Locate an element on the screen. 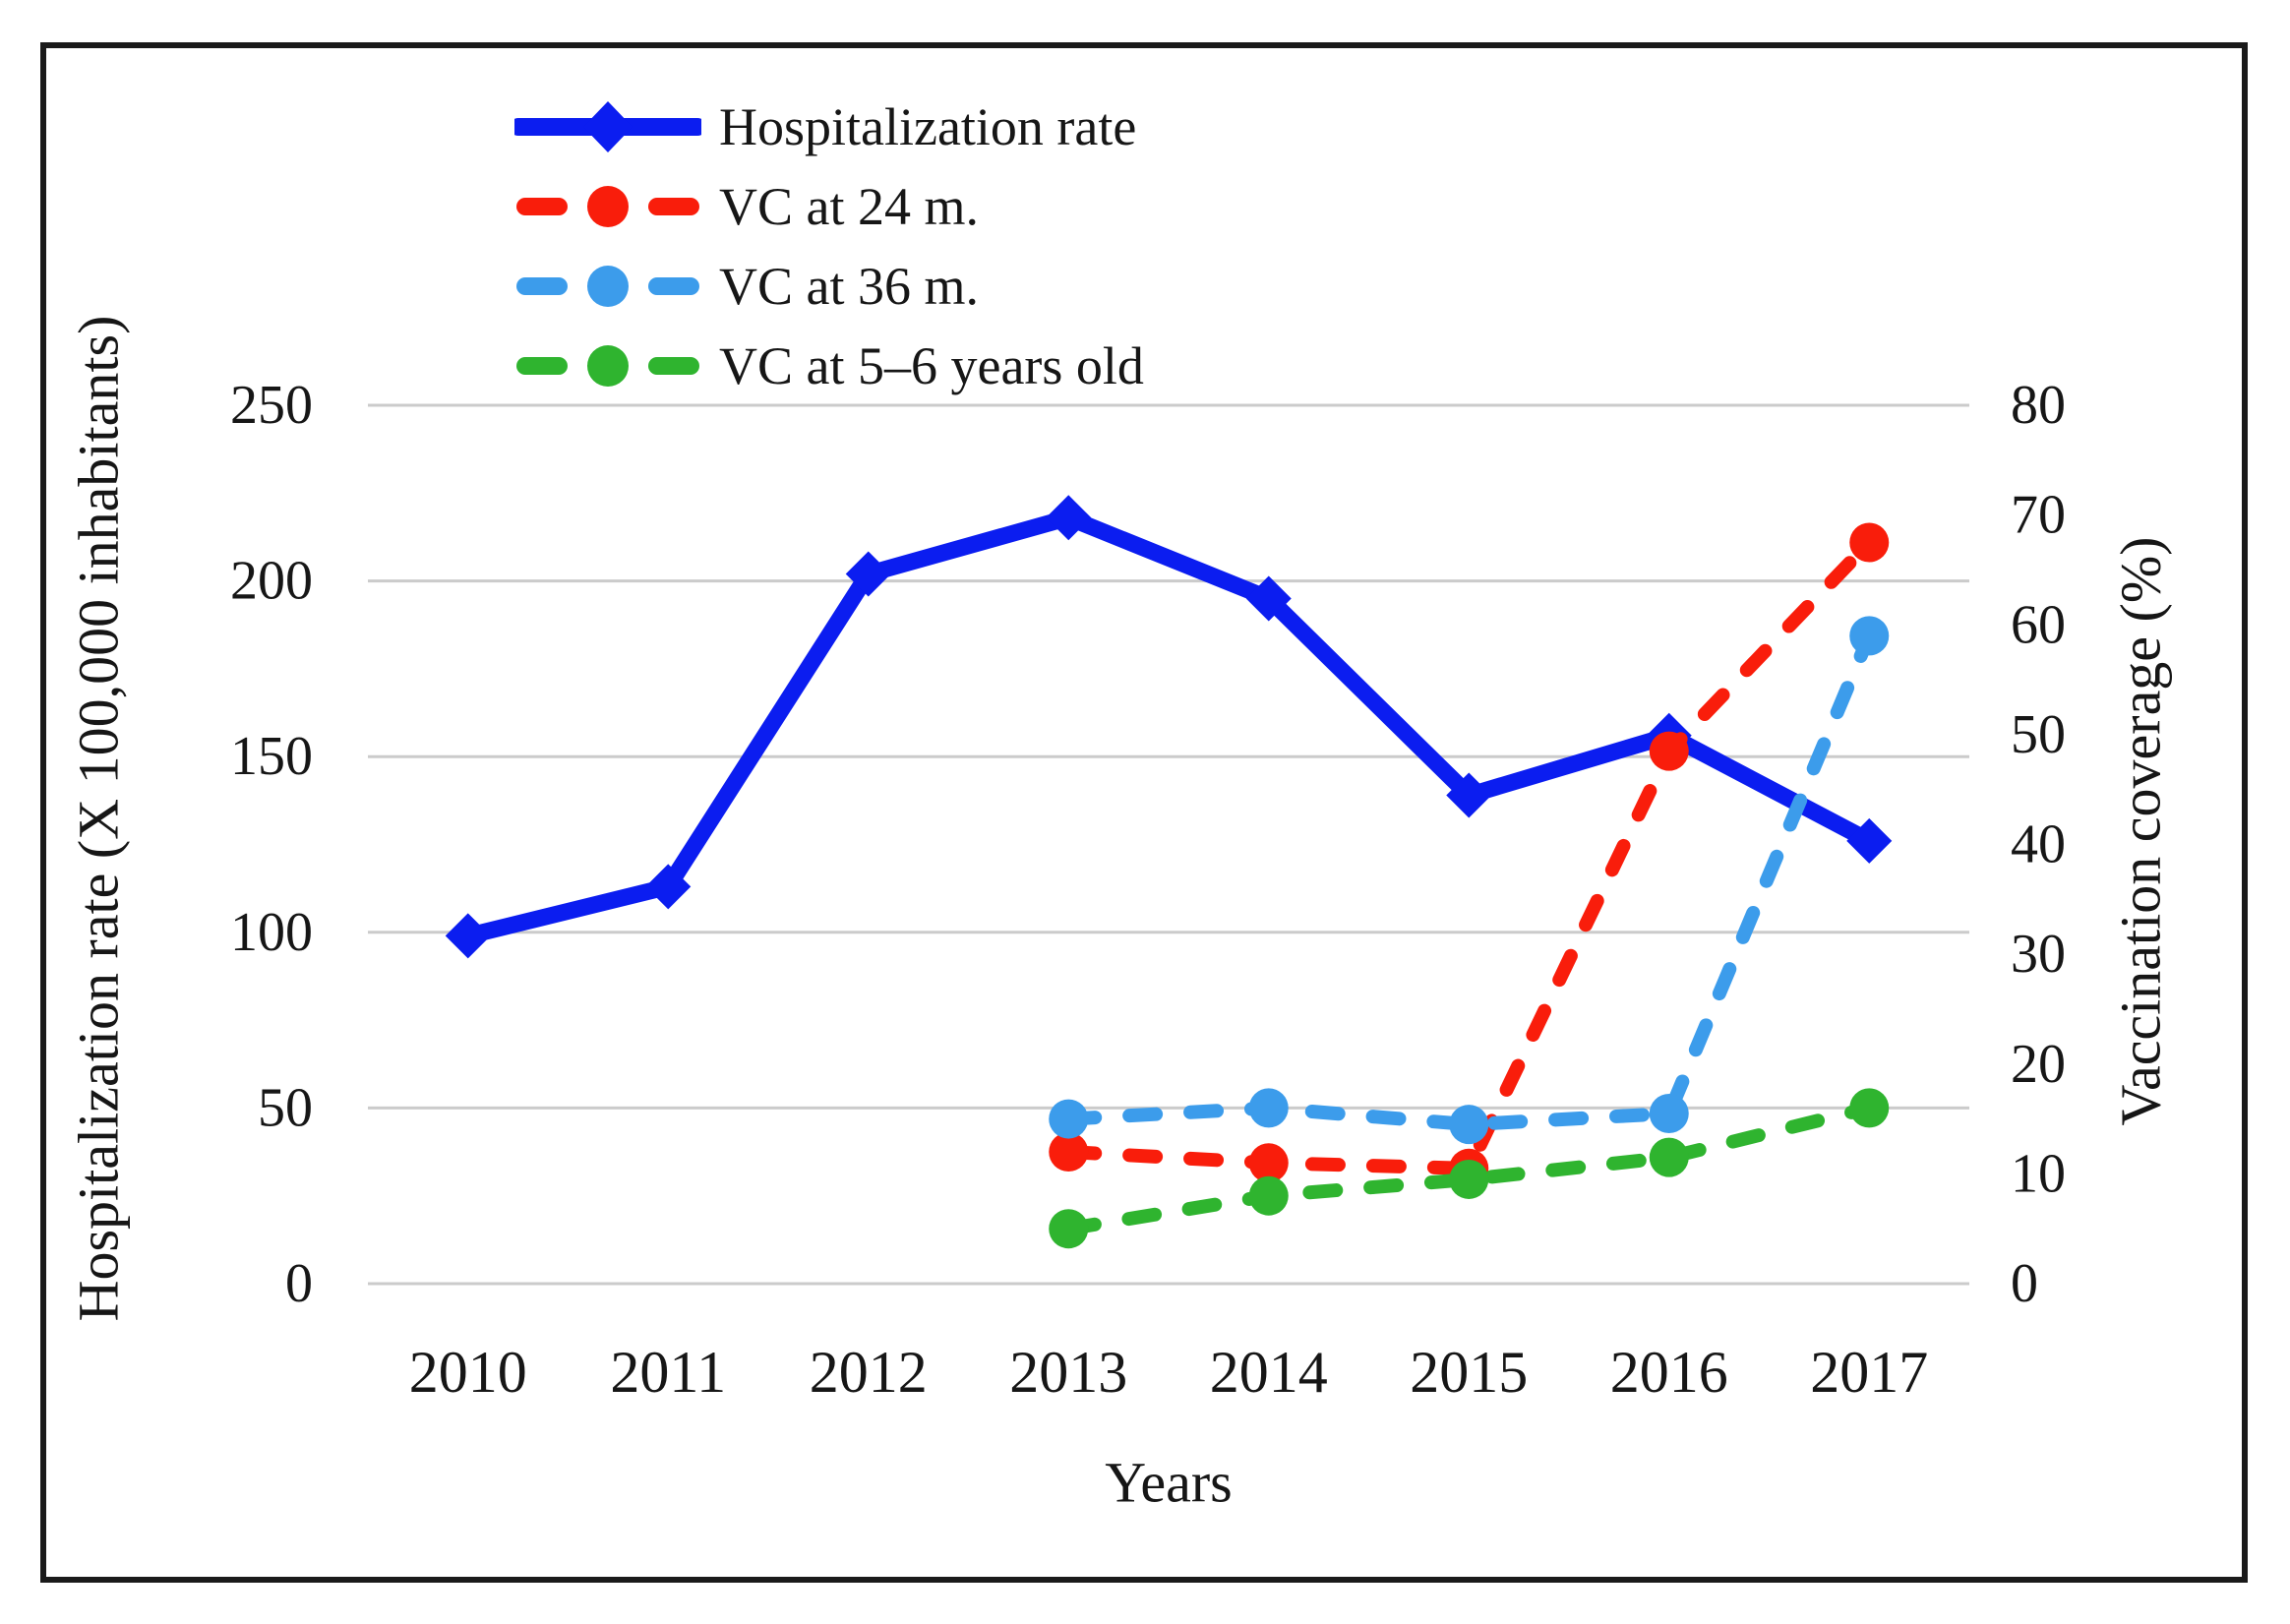 The image size is (2290, 1624). x-axis-tick-label: 2016 is located at coordinates (1669, 1372).